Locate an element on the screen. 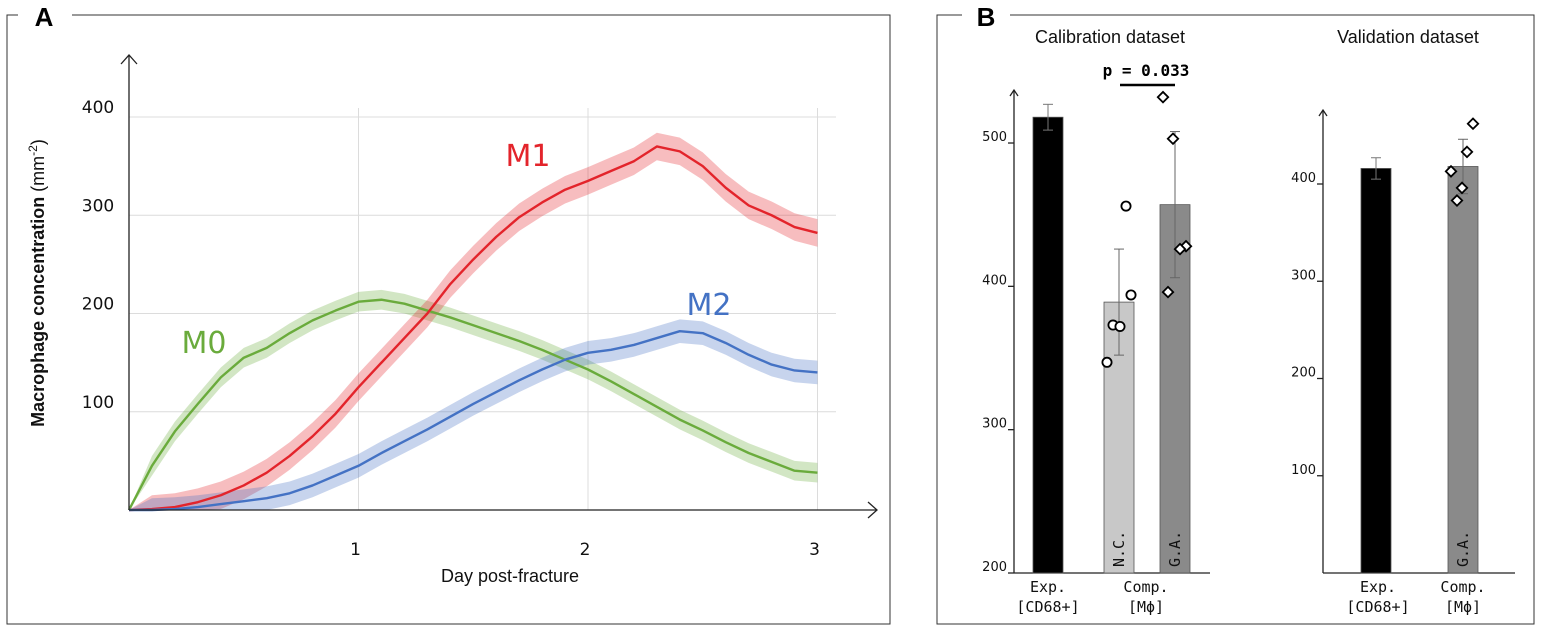 The width and height of the screenshot is (1541, 628). series-labels: M0 M1 M2 is located at coordinates (457, 250).